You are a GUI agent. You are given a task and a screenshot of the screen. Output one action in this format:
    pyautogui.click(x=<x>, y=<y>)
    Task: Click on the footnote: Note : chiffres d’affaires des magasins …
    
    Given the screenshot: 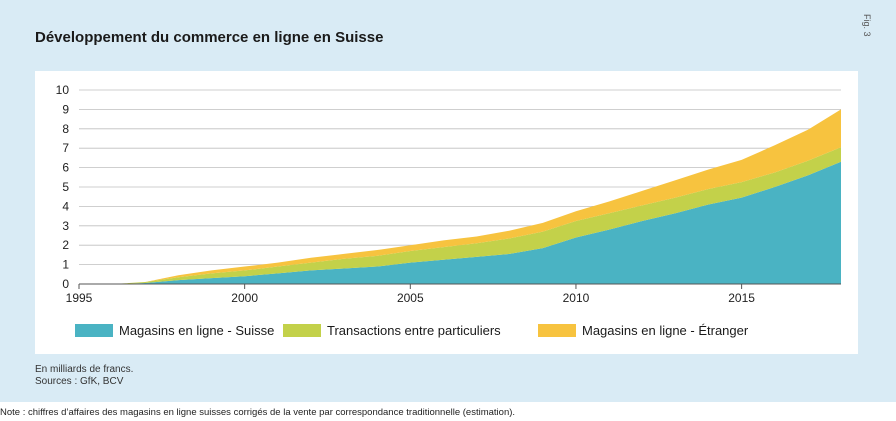 What is the action you would take?
    pyautogui.click(x=258, y=412)
    